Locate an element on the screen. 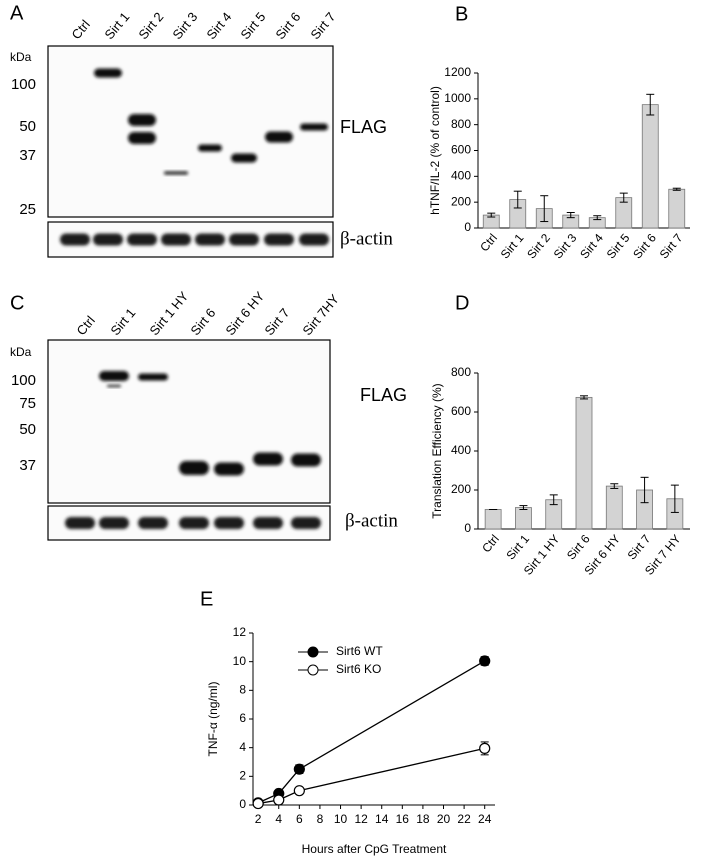  lane-label: Ctrl is located at coordinates (85, 325).